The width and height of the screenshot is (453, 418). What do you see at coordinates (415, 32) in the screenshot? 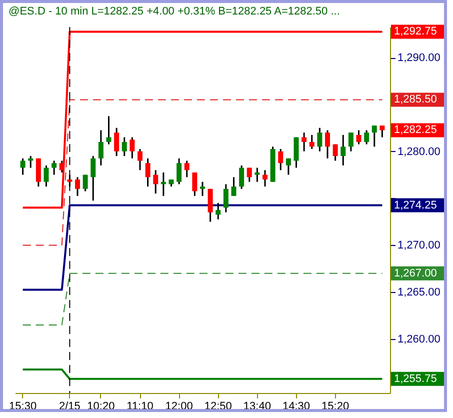
I see `data-label: 1,292.75` at bounding box center [415, 32].